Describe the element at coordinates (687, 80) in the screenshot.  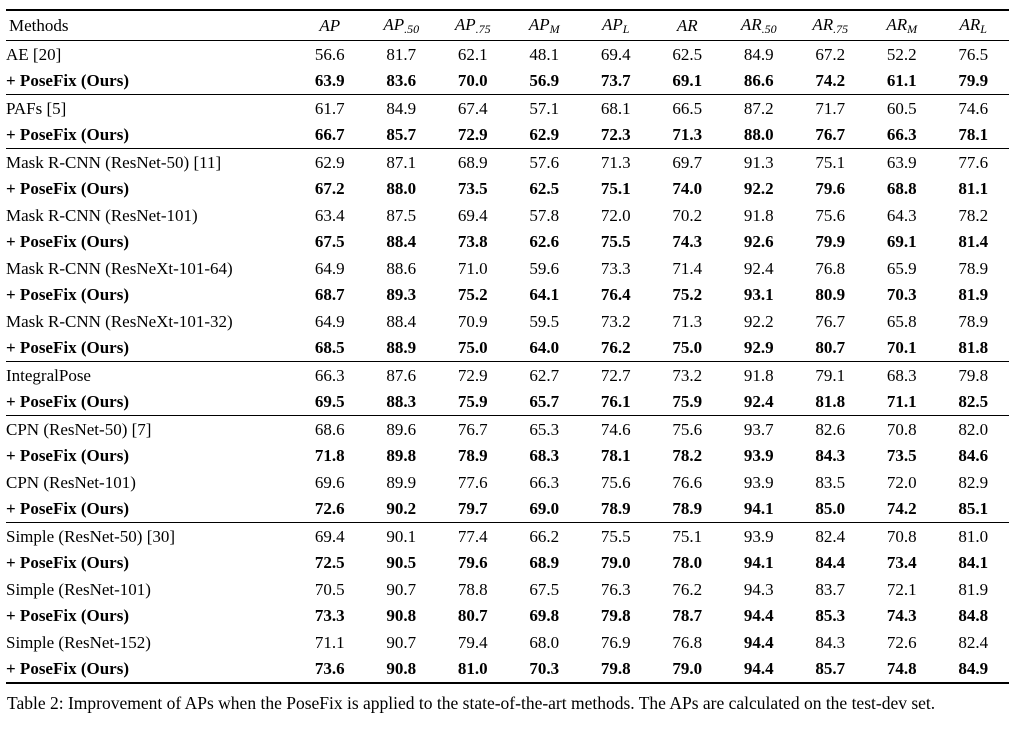
I see `value-cell: 69.1` at that location.